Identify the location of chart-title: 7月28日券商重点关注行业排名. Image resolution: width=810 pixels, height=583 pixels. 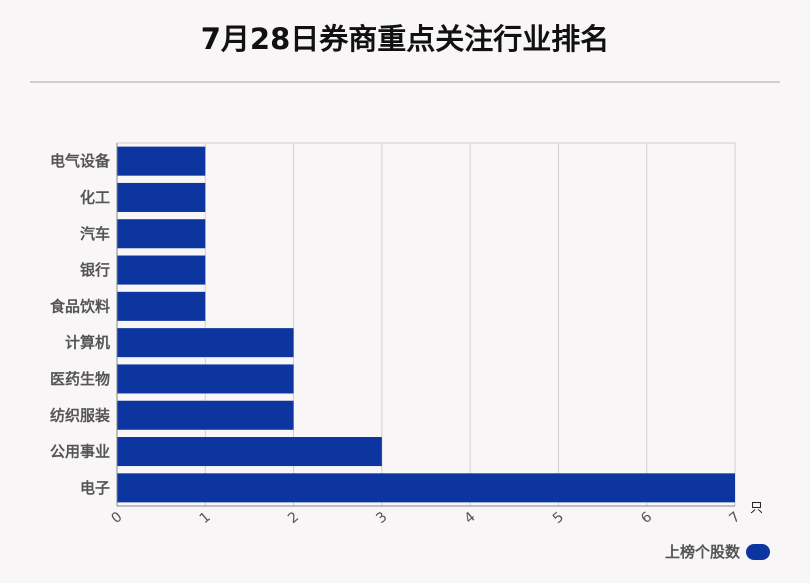
(405, 39).